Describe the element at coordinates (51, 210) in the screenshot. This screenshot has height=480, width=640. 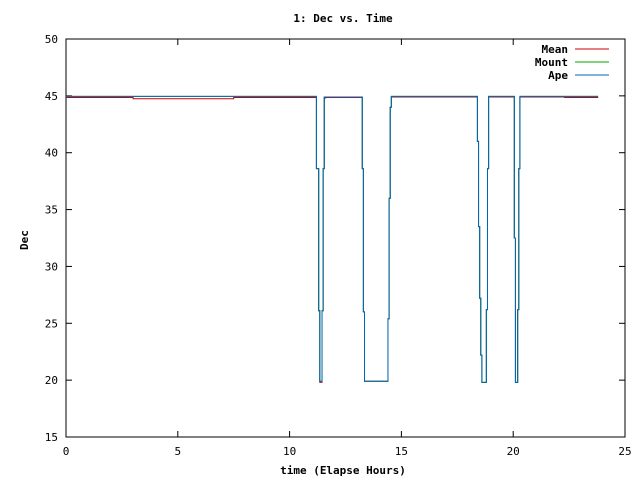
I see `y-tick-label: 35` at that location.